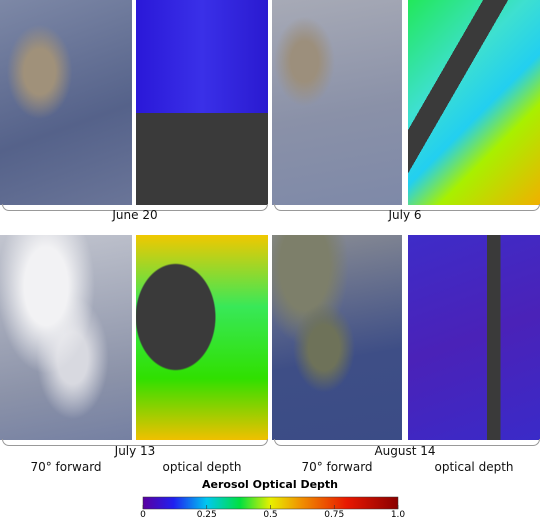 The width and height of the screenshot is (540, 518). I want to click on date-label: August 14, so click(405, 451).